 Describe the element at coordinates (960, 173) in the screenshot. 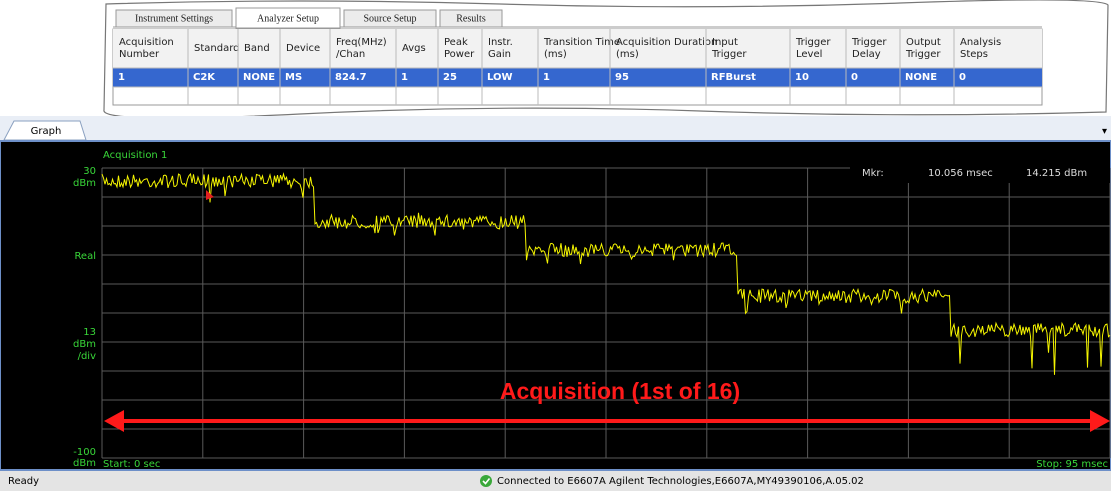

I see `marker-time: 10.056 msec` at that location.